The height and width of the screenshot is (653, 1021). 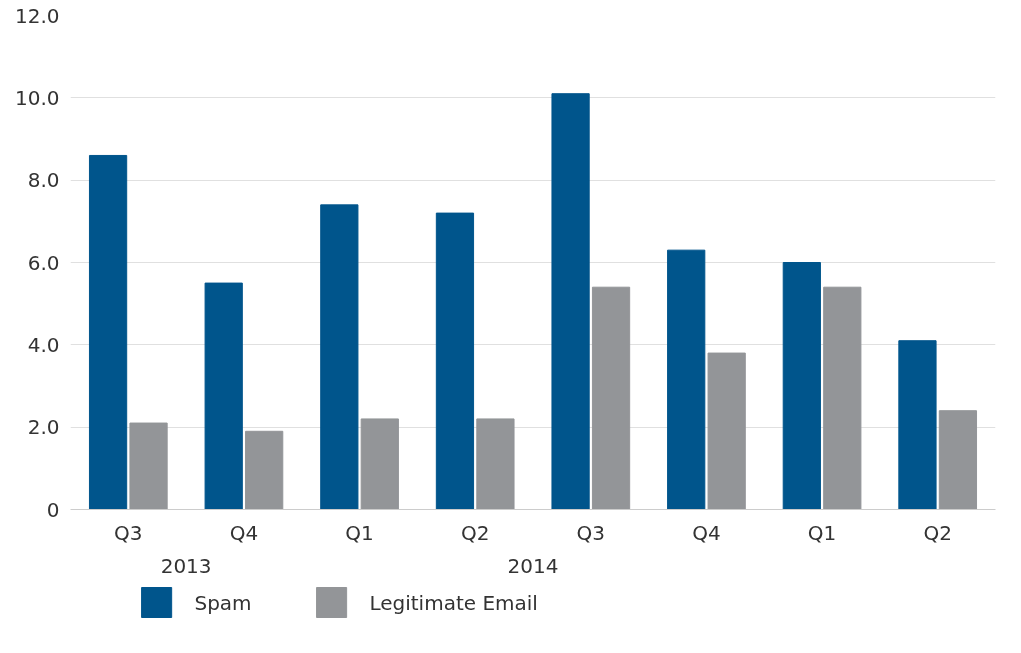 I want to click on y-tick-label: 8.0, so click(x=43, y=180).